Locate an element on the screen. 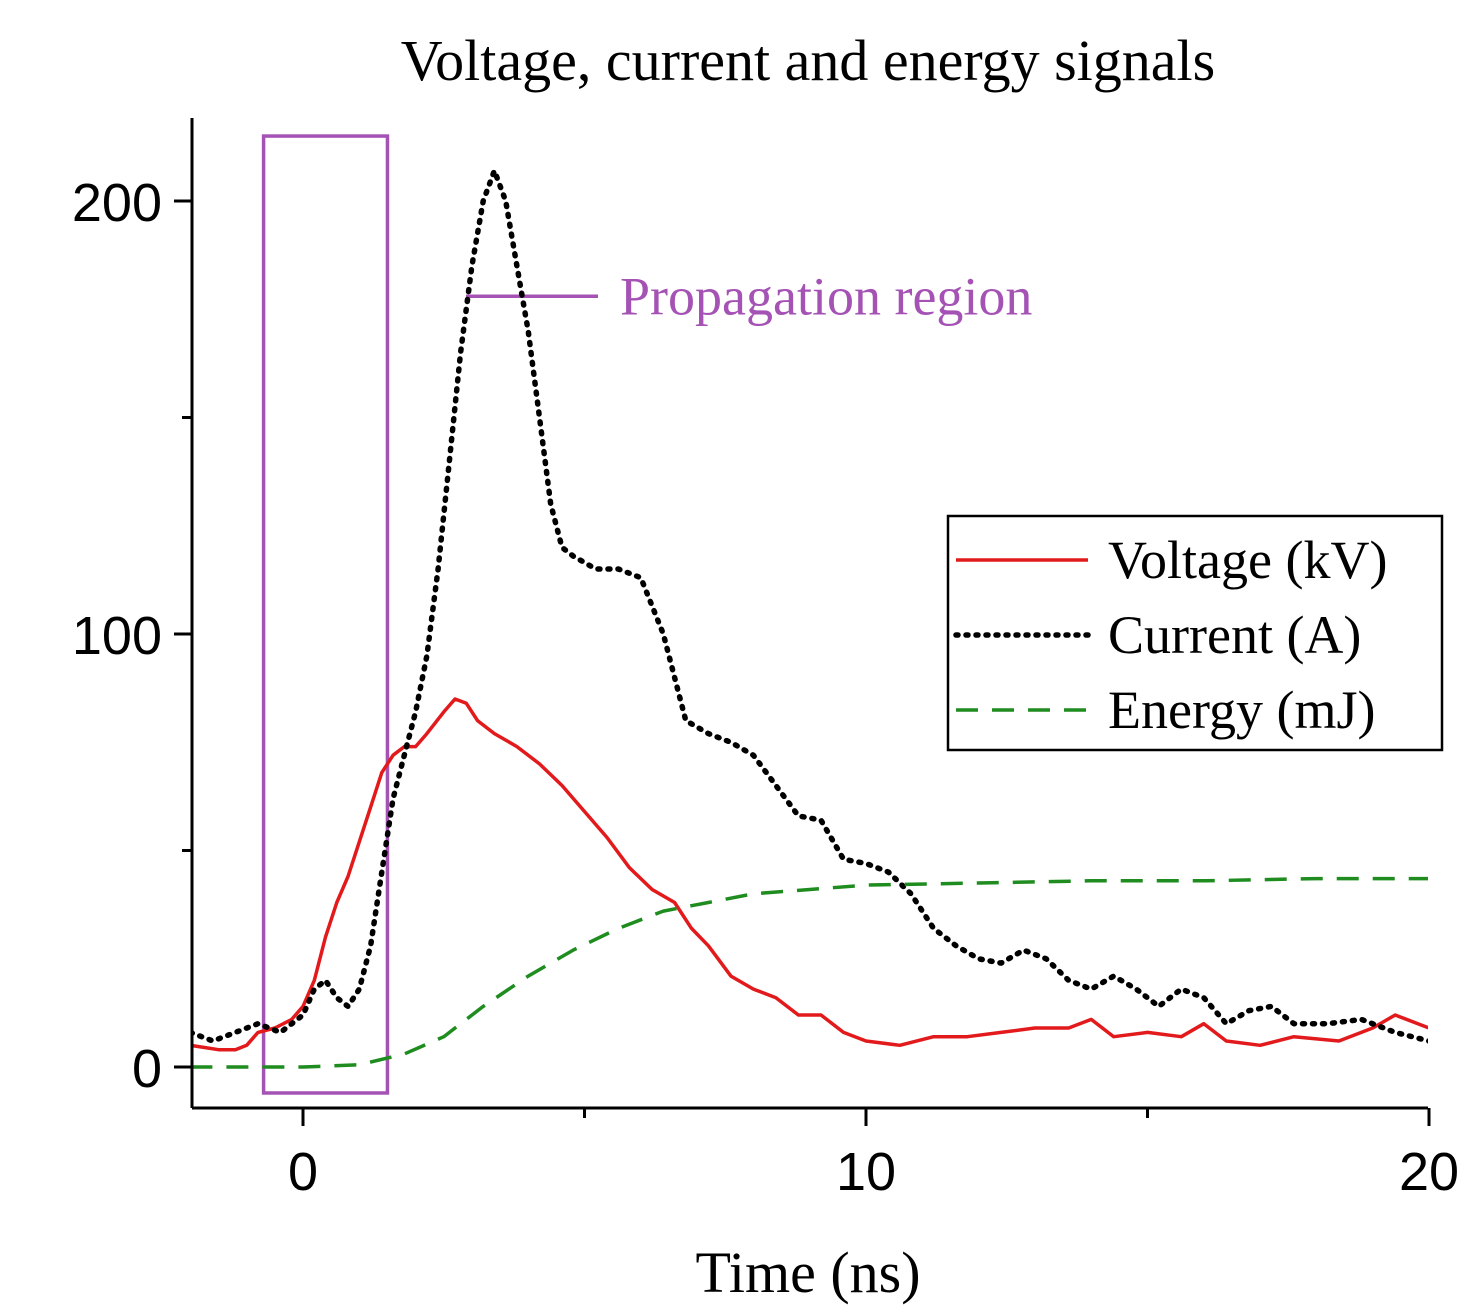  y-tick-label: 0 is located at coordinates (147, 1069).